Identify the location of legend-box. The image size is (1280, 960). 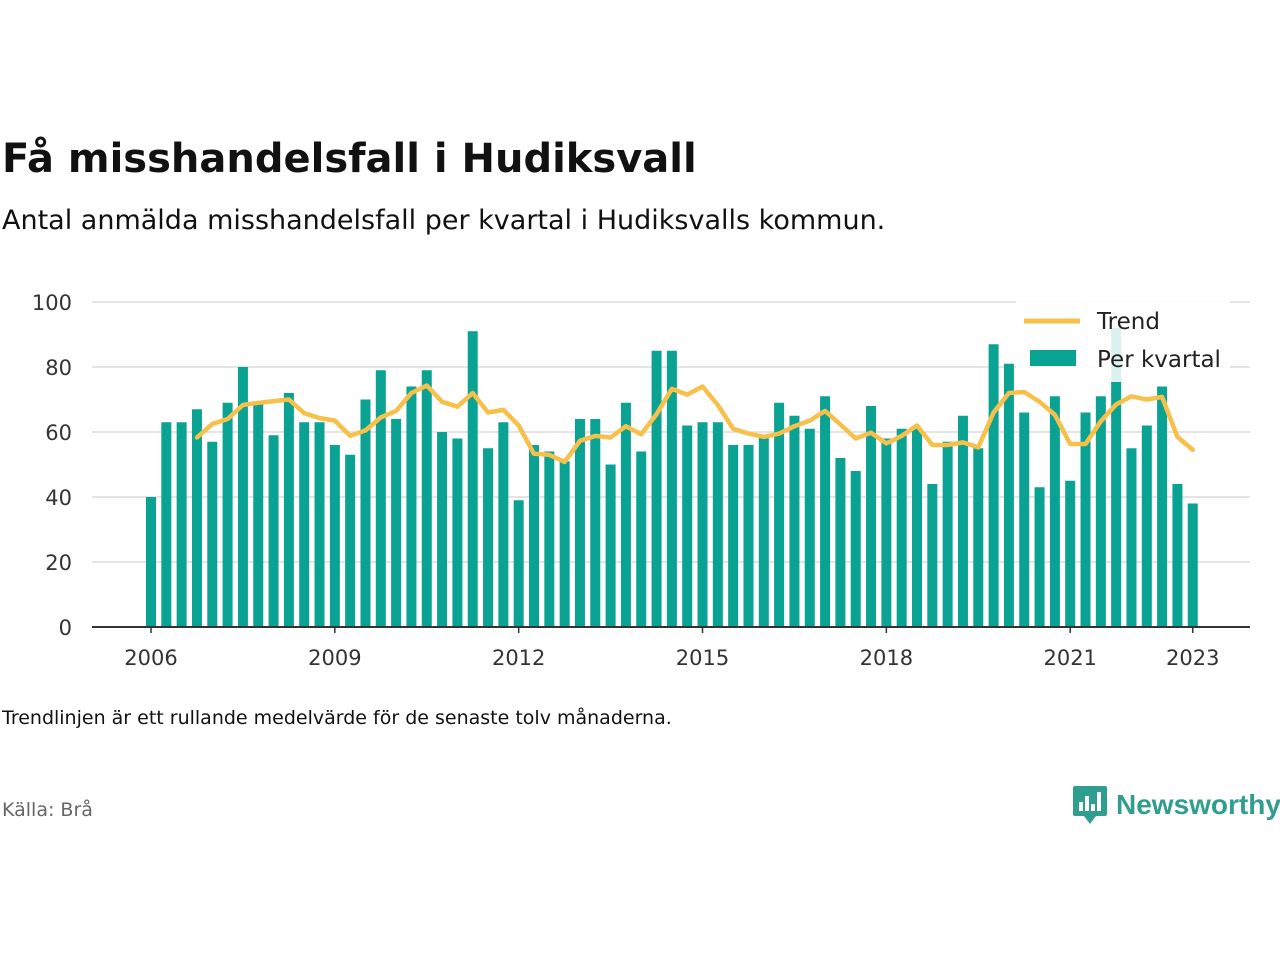
(1123, 341).